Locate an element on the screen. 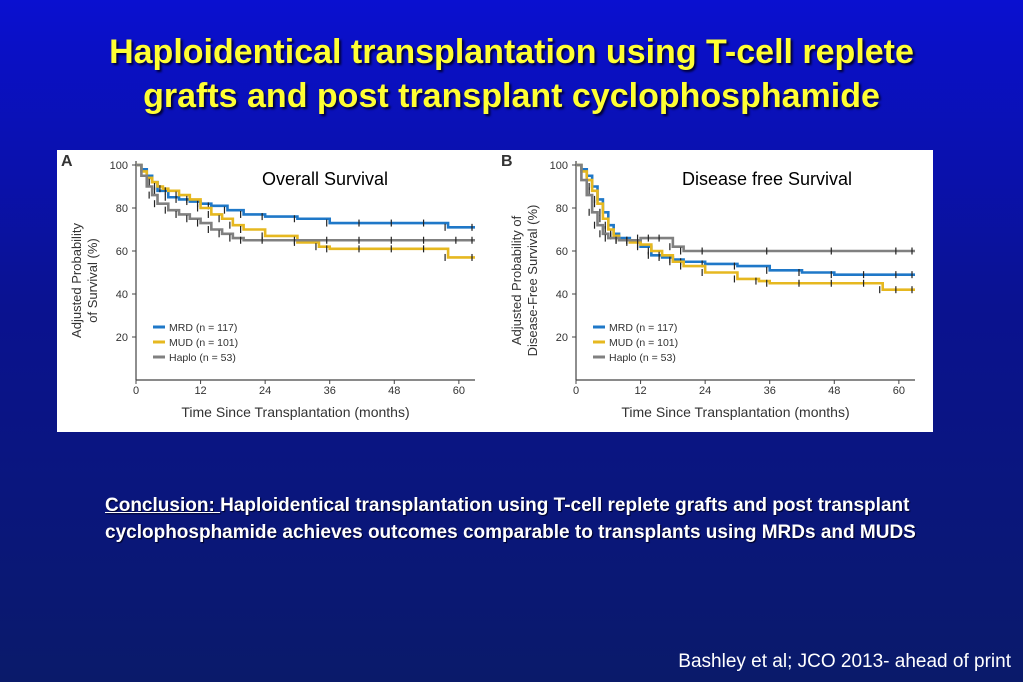 The height and width of the screenshot is (682, 1023). conclusion-lead: Conclusion: is located at coordinates (163, 505).